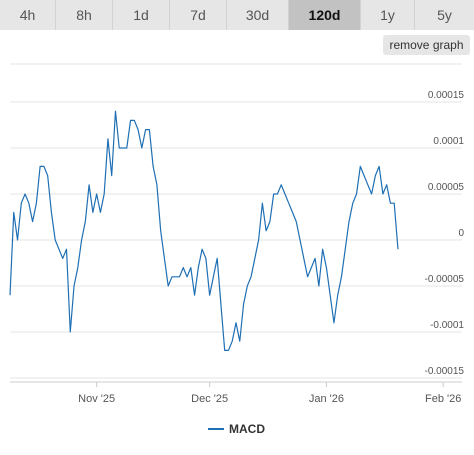 Image resolution: width=474 pixels, height=455 pixels. I want to click on y-tick-label: -0.0001, so click(447, 325).